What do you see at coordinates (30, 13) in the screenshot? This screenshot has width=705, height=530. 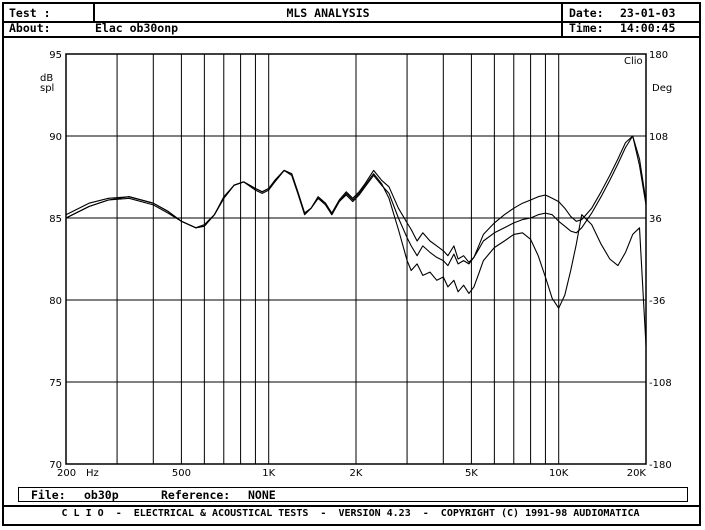 I see `test-label: Test :` at bounding box center [30, 13].